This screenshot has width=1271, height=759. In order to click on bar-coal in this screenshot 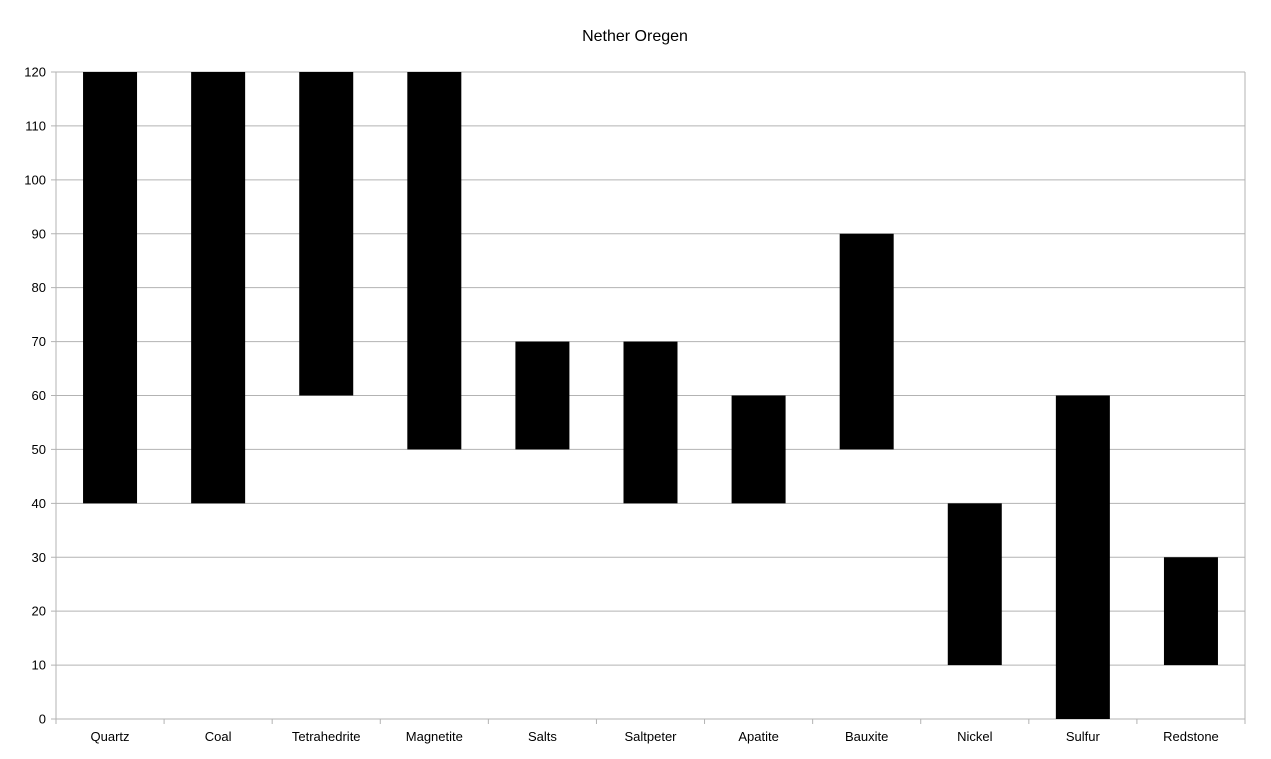, I will do `click(218, 288)`.